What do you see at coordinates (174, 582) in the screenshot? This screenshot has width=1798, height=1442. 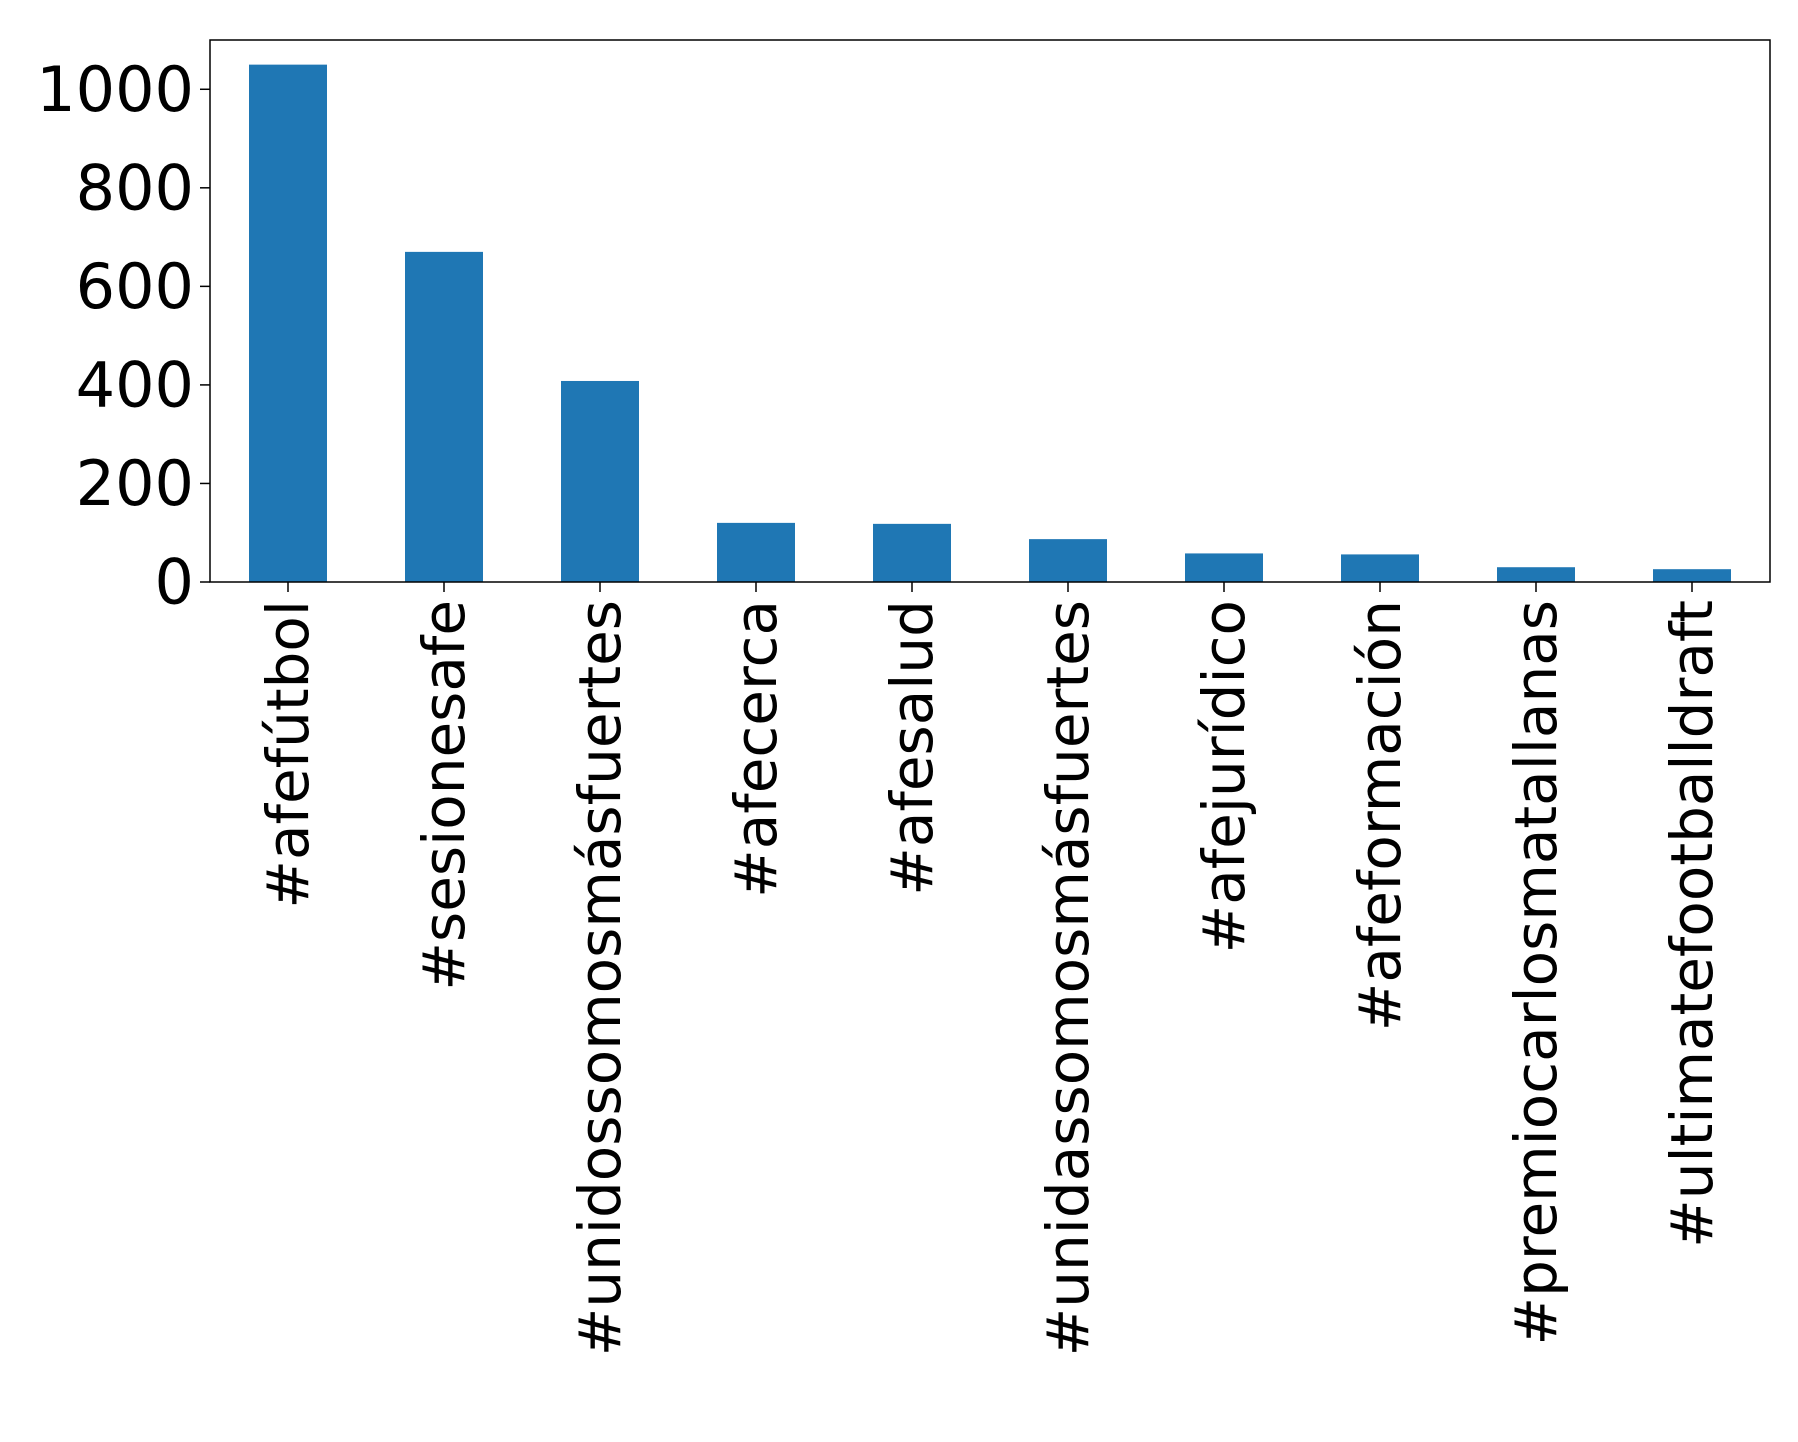 I see `y-tick-label-0: 0` at bounding box center [174, 582].